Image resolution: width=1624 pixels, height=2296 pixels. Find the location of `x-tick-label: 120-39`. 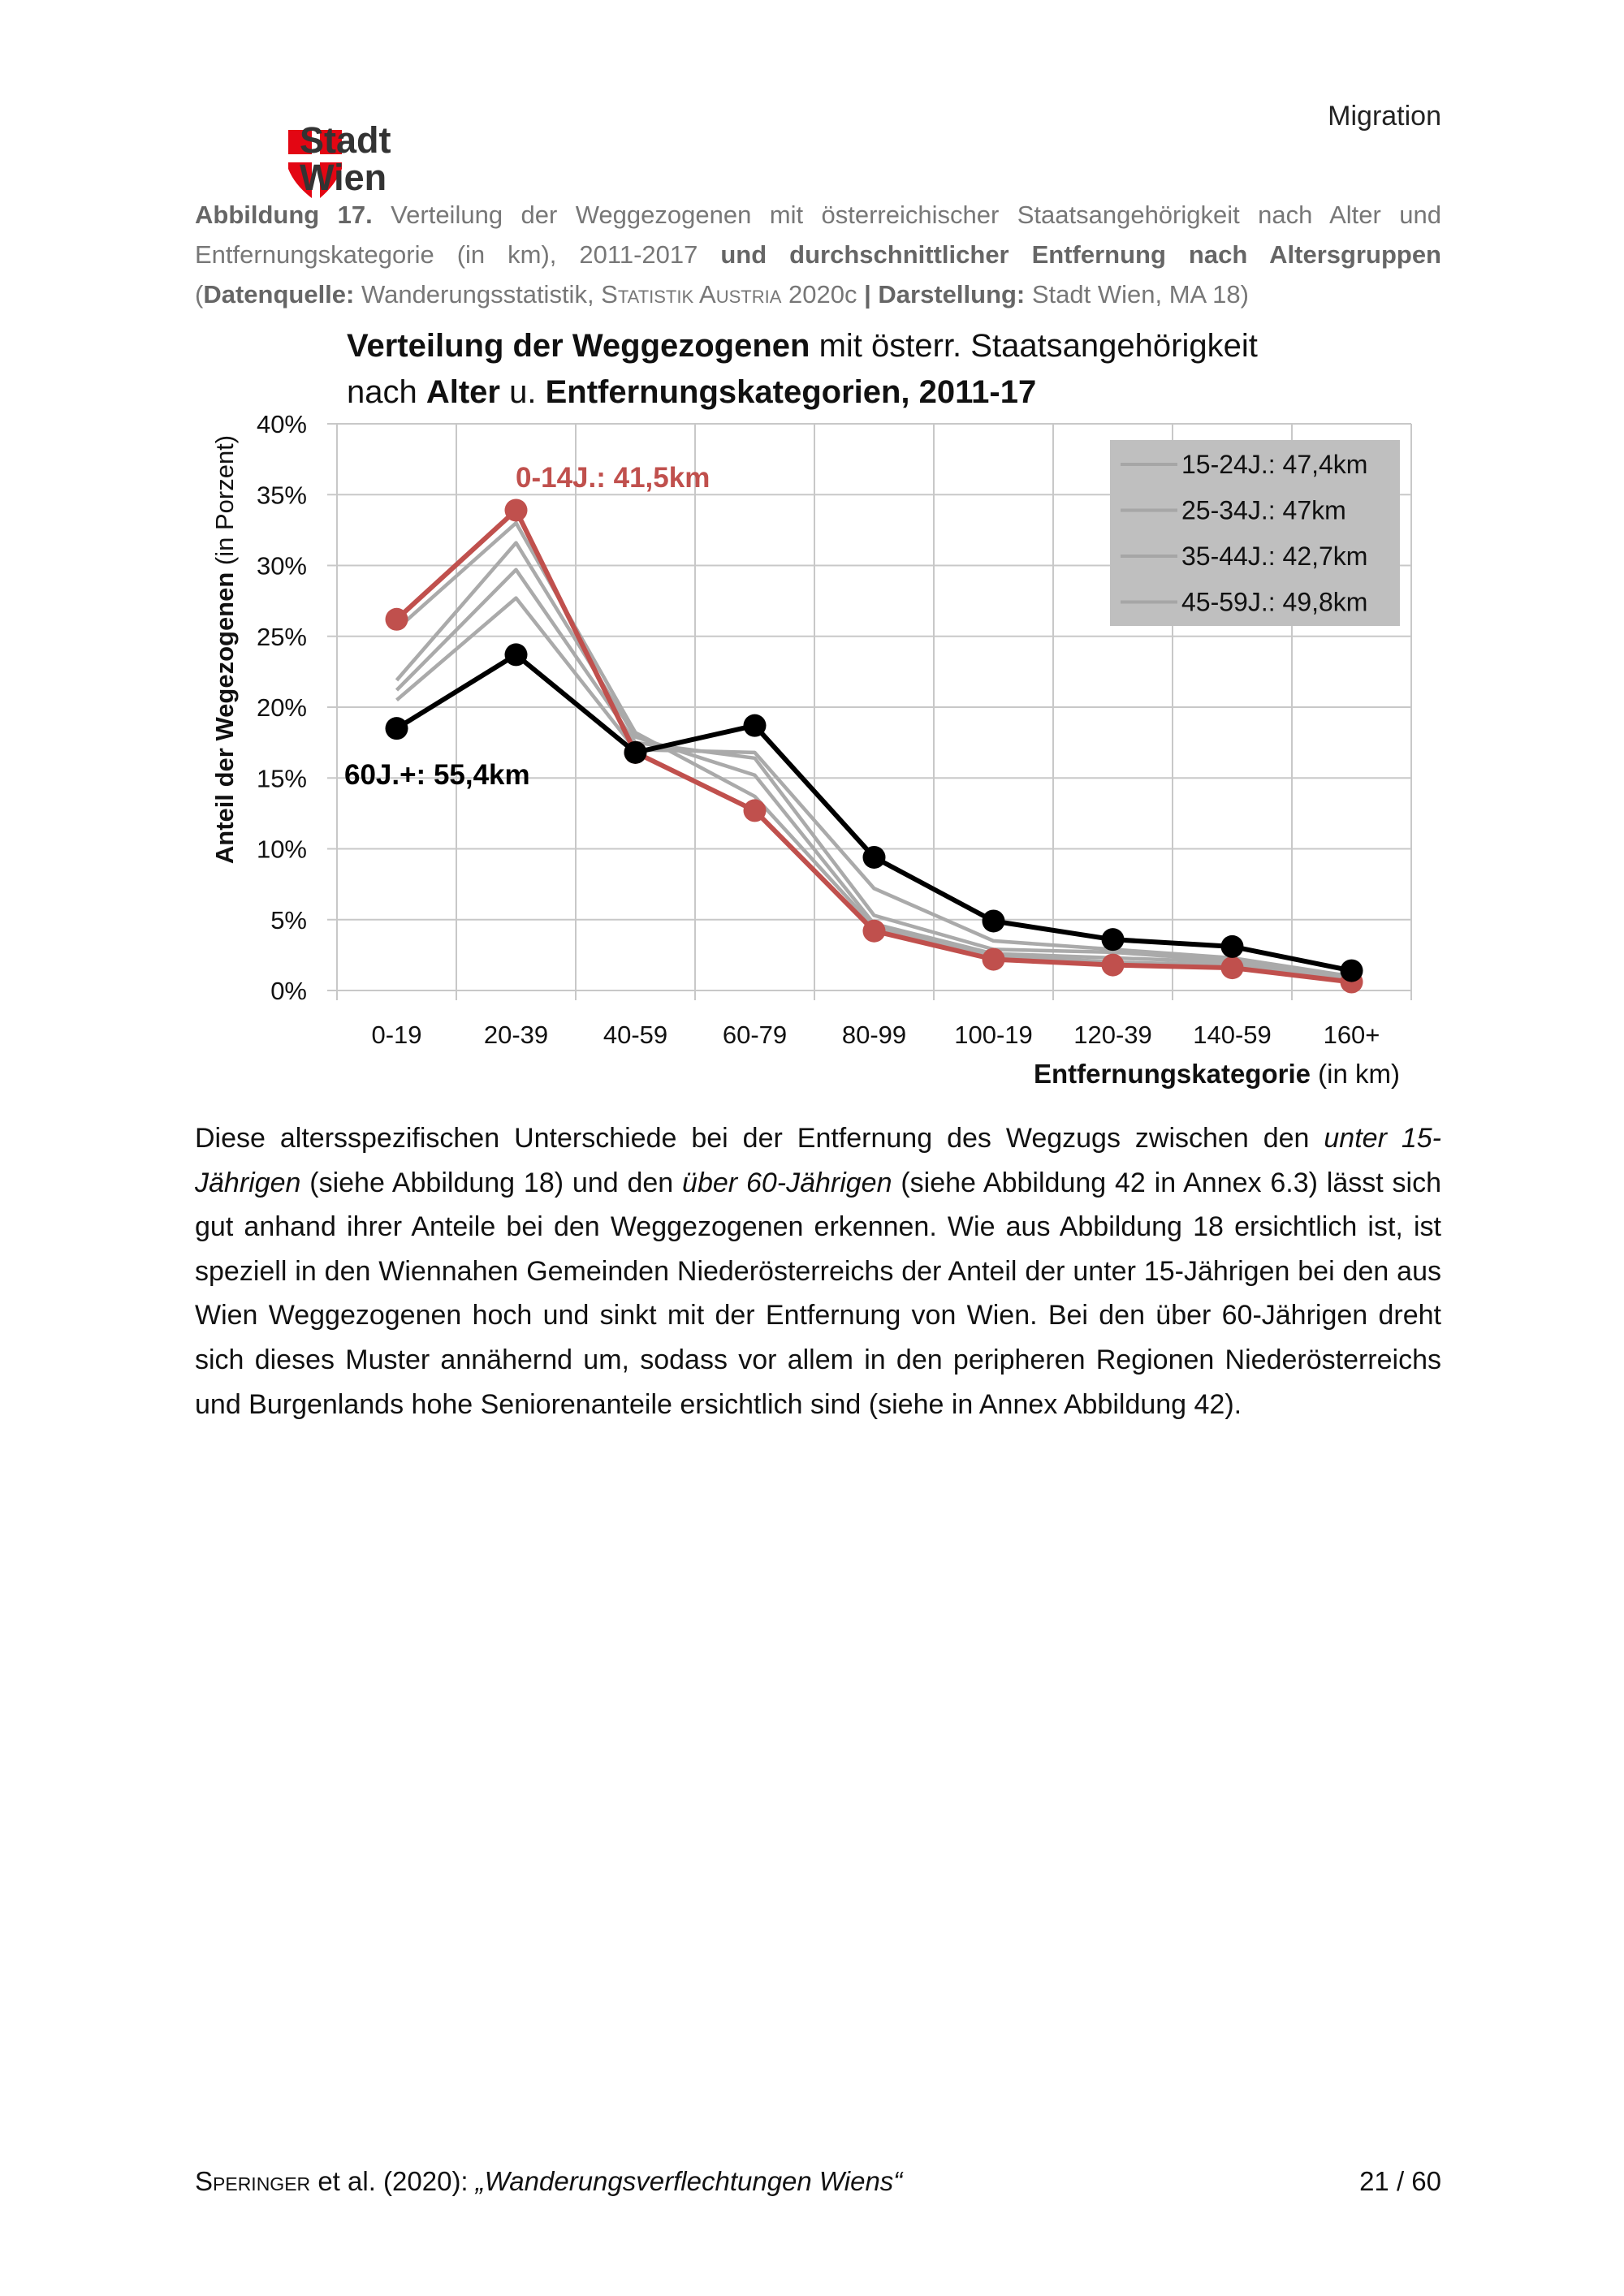

x-tick-label: 120-39 is located at coordinates (1112, 1035).